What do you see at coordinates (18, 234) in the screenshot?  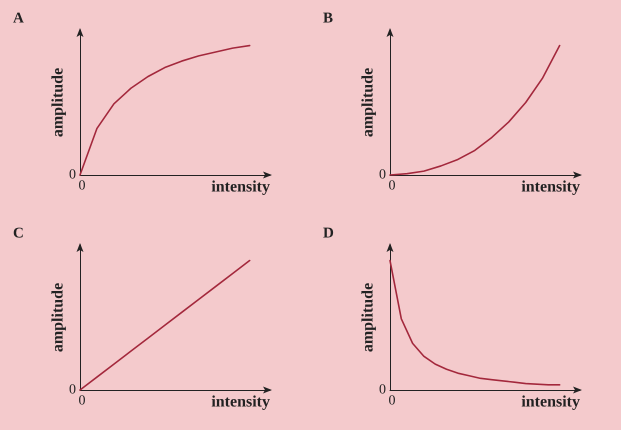 I see `chart-title: C` at bounding box center [18, 234].